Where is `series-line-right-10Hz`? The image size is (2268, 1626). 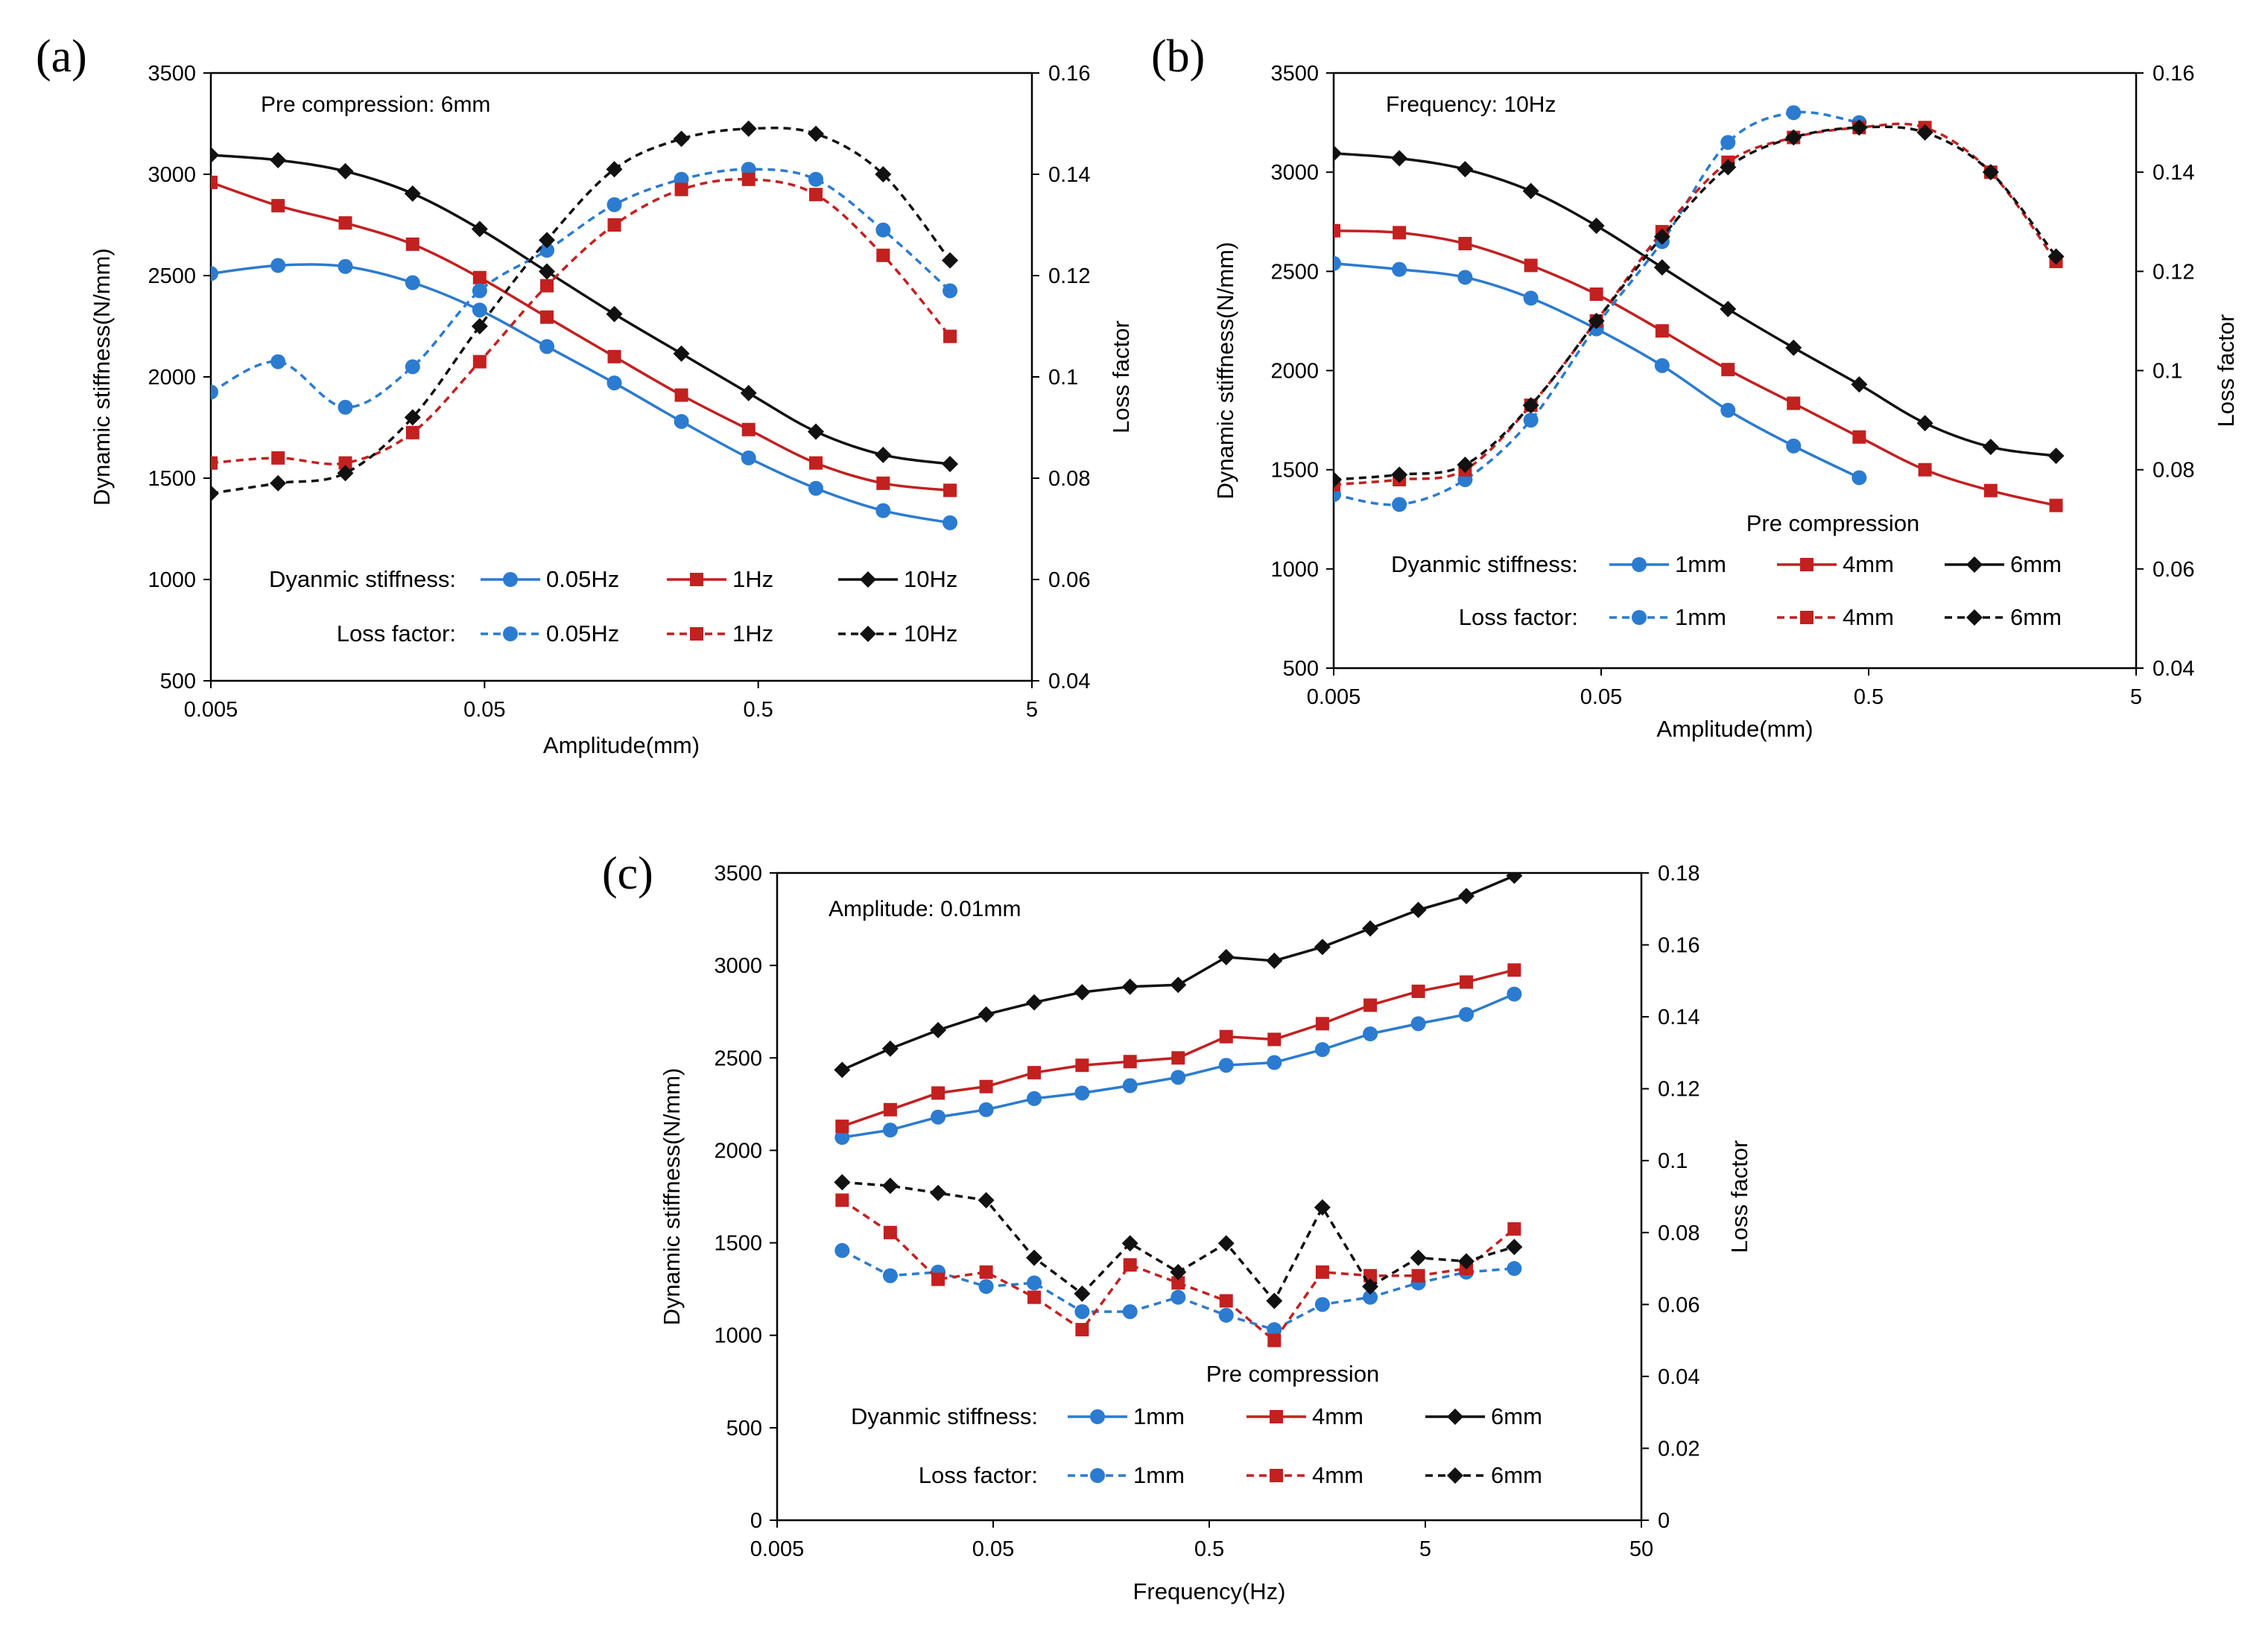
series-line-right-10Hz is located at coordinates (581, 311).